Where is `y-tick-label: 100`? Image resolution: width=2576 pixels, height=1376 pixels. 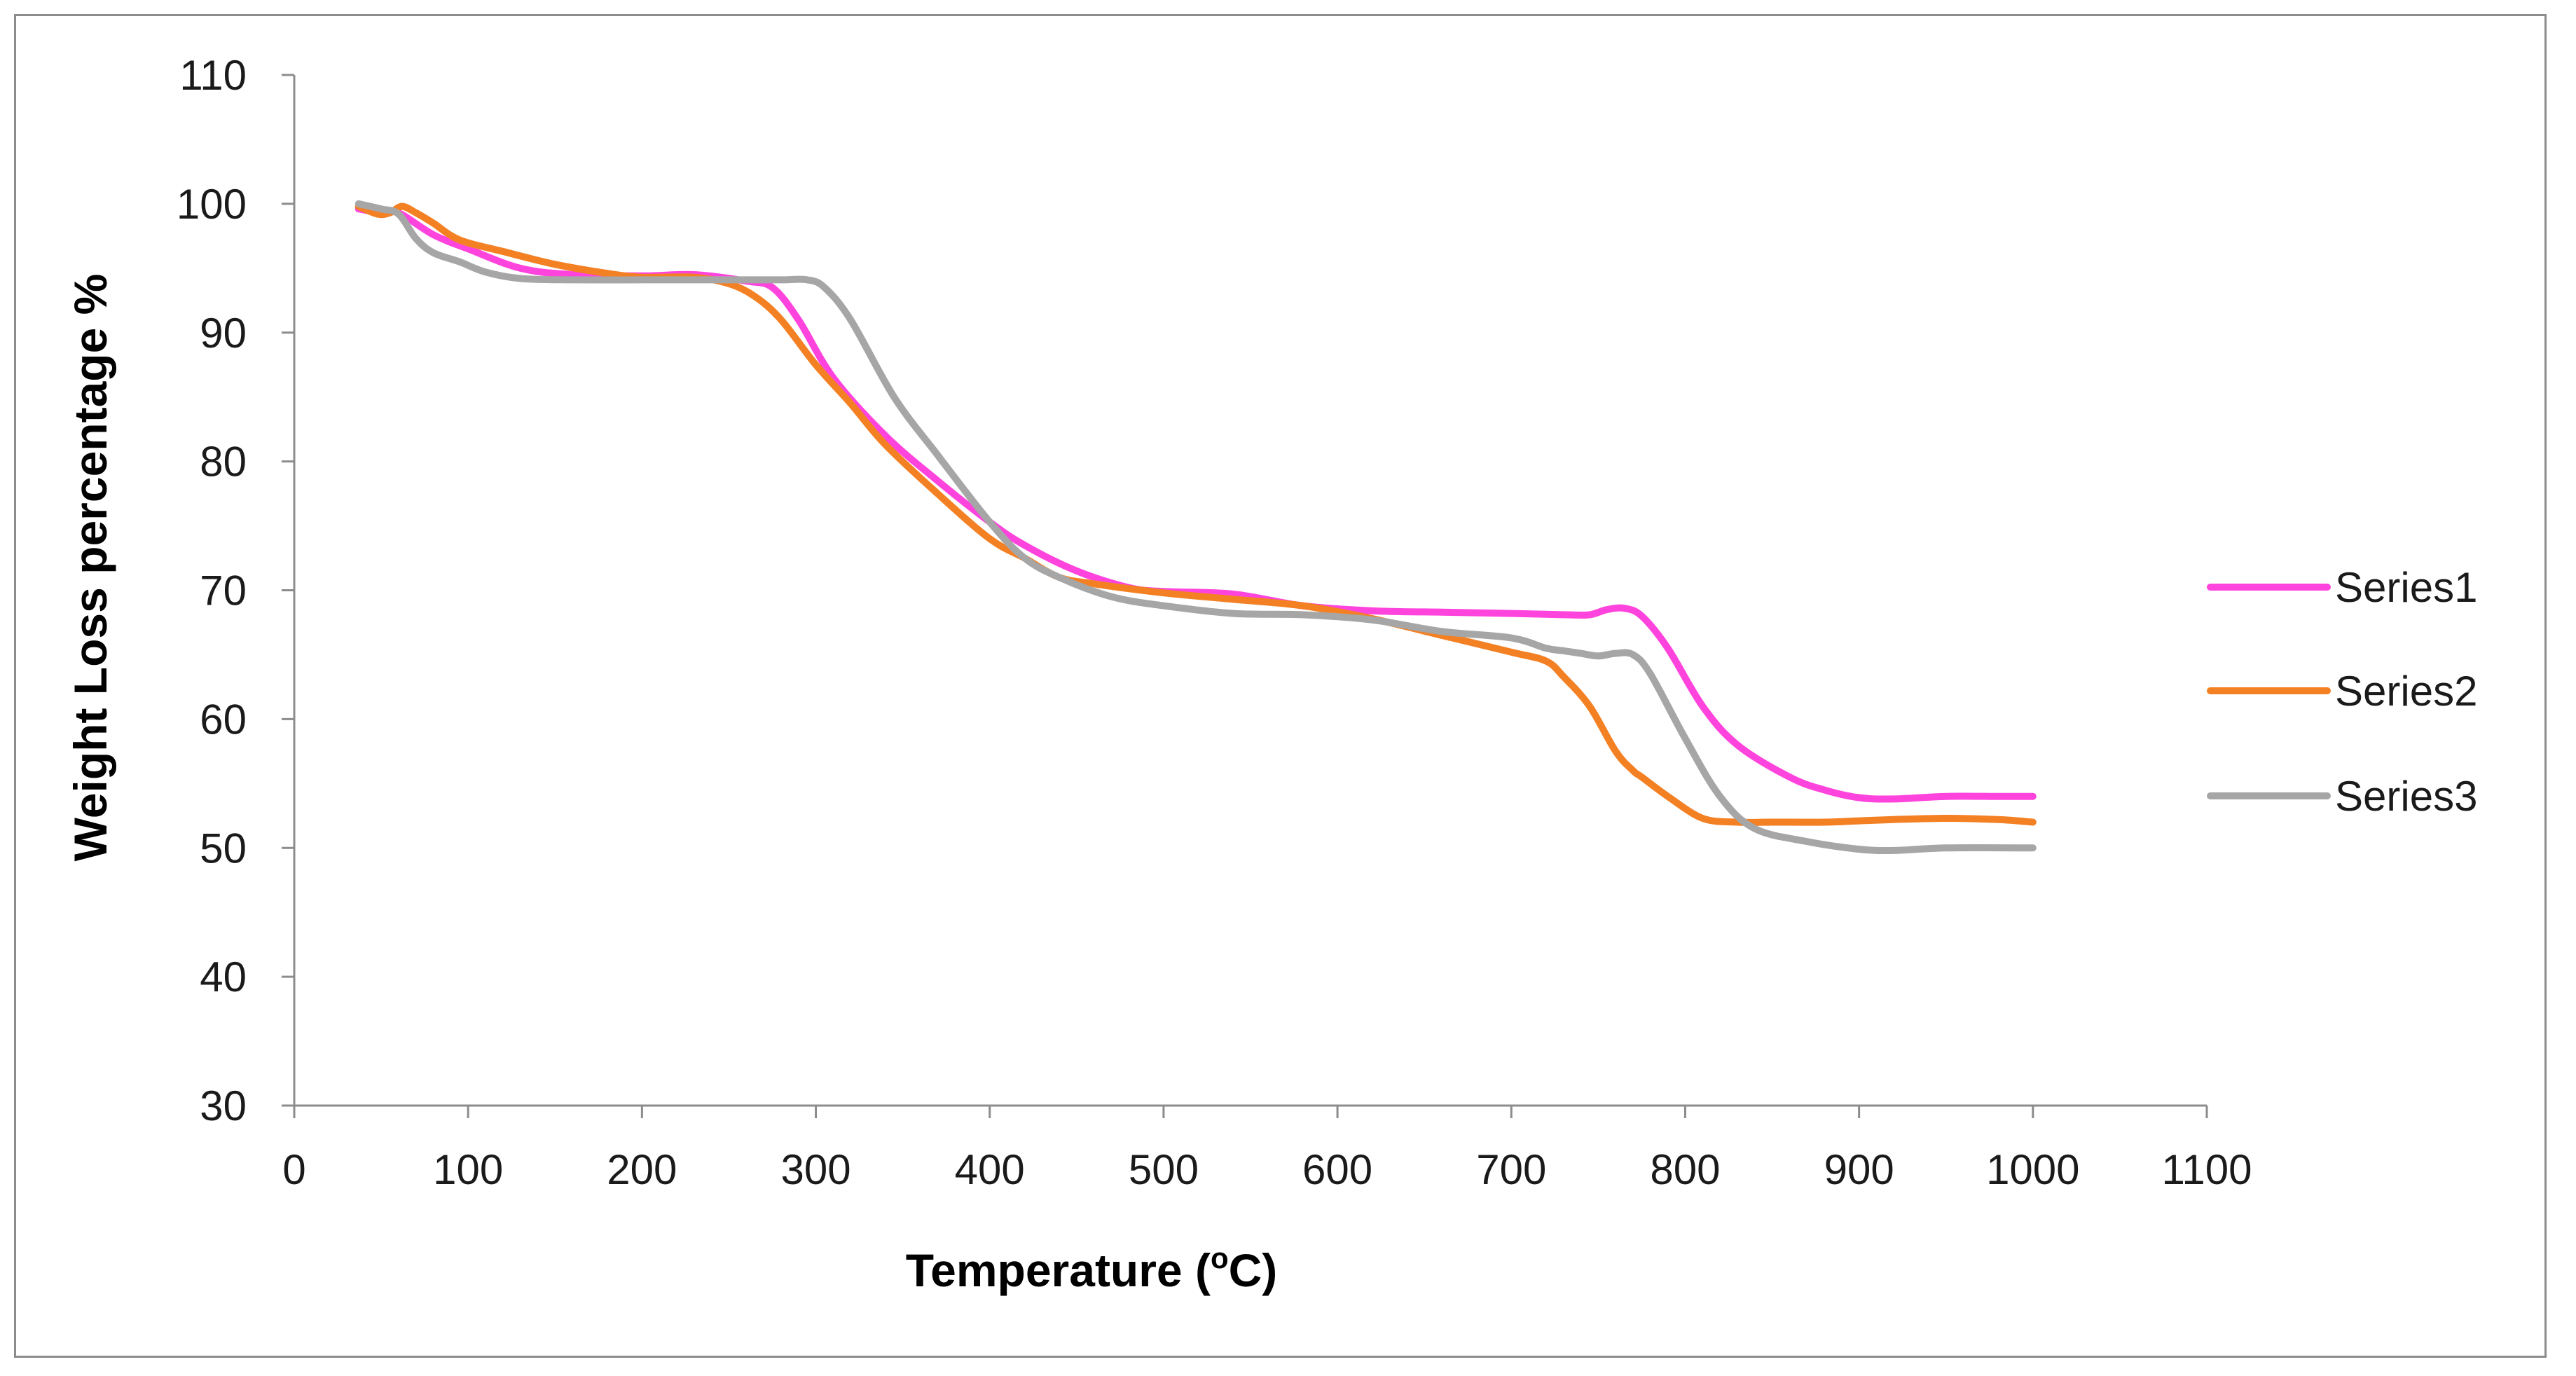 y-tick-label: 100 is located at coordinates (212, 205).